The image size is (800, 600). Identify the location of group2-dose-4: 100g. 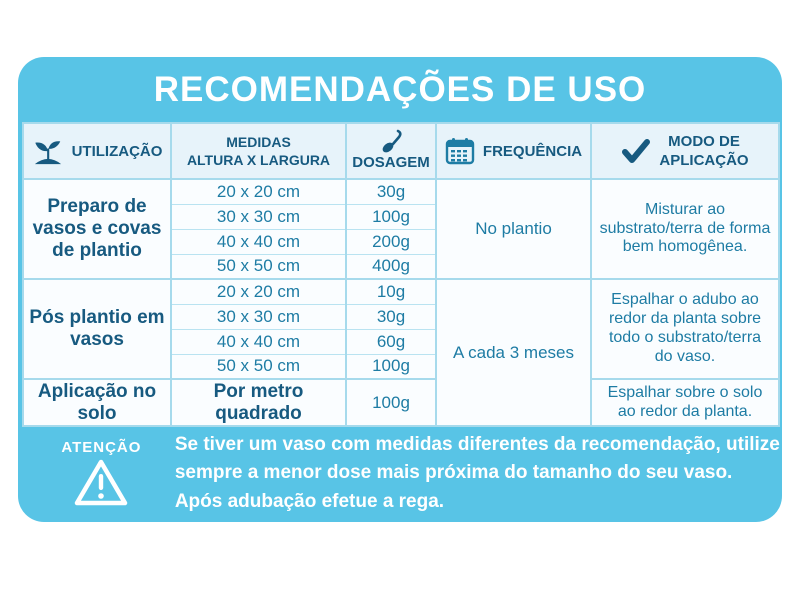
(391, 366).